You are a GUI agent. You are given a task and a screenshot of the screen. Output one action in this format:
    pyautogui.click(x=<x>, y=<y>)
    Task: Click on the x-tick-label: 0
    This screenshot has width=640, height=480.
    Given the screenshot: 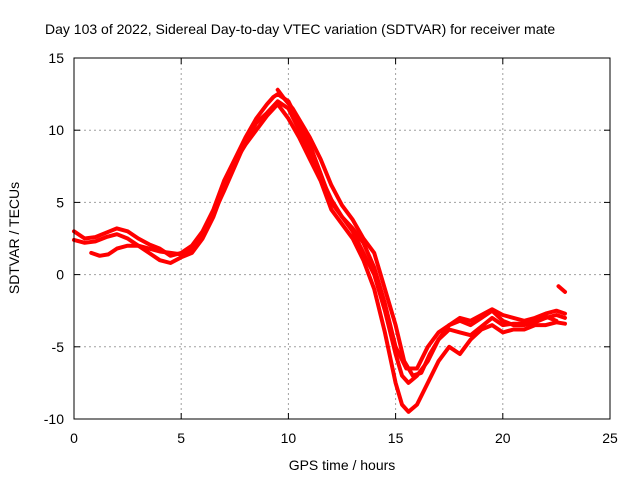 What is the action you would take?
    pyautogui.click(x=74, y=438)
    